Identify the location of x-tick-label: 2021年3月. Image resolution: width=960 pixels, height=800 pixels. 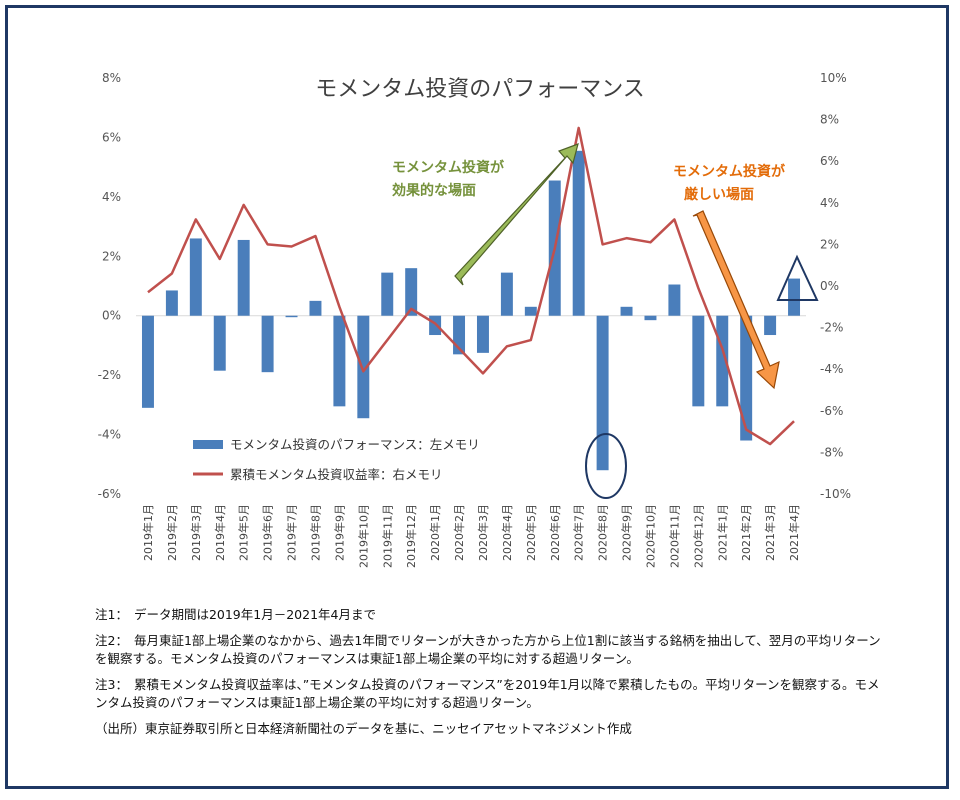
(770, 532).